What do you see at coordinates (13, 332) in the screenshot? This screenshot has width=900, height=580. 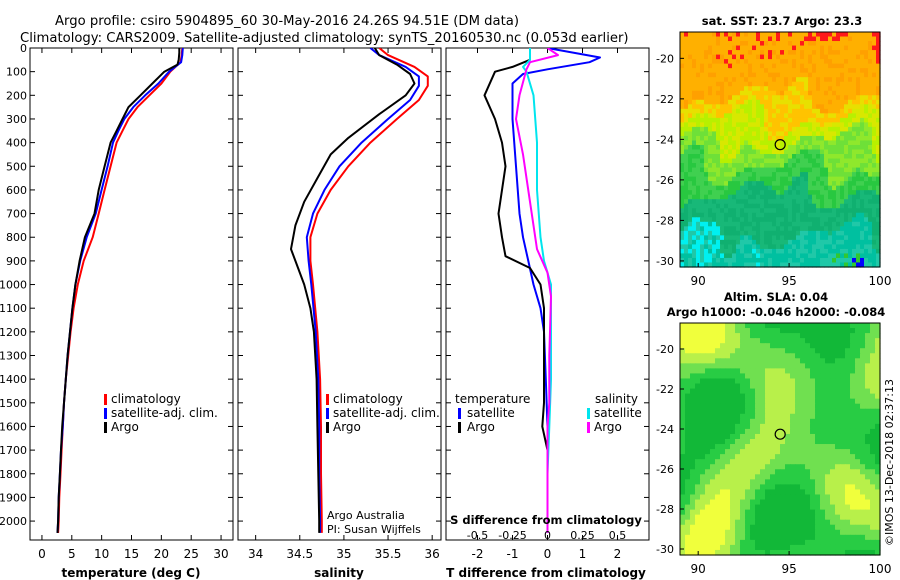 I see `y-tick-label: 1200` at bounding box center [13, 332].